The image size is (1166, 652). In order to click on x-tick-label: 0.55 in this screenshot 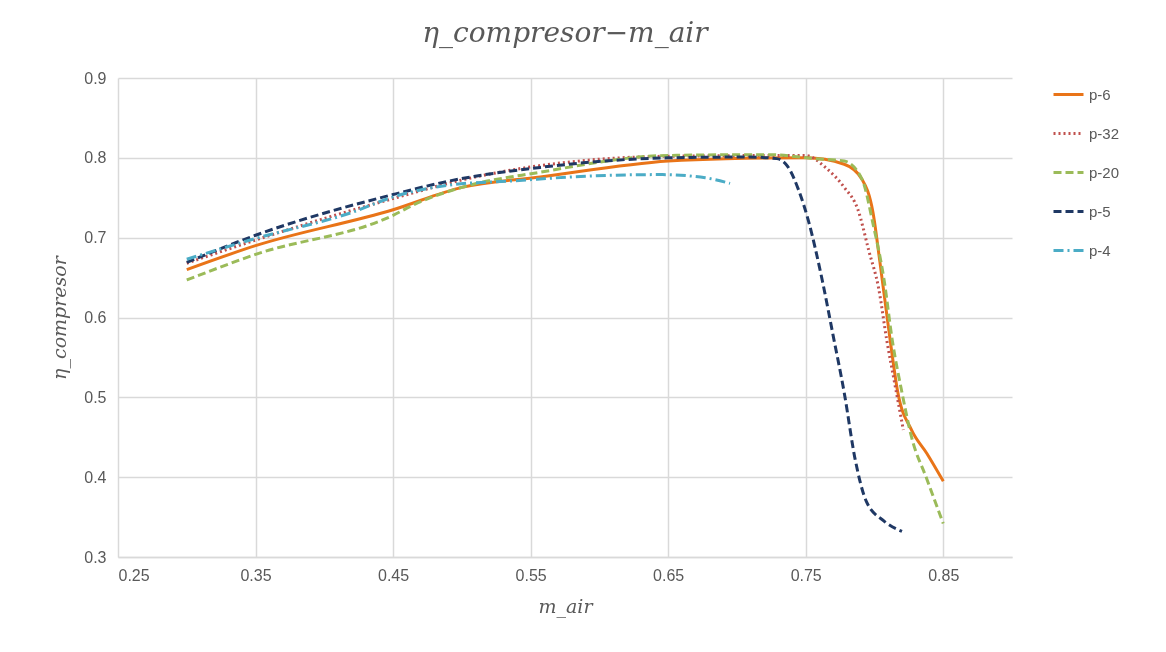, I will do `click(531, 575)`.